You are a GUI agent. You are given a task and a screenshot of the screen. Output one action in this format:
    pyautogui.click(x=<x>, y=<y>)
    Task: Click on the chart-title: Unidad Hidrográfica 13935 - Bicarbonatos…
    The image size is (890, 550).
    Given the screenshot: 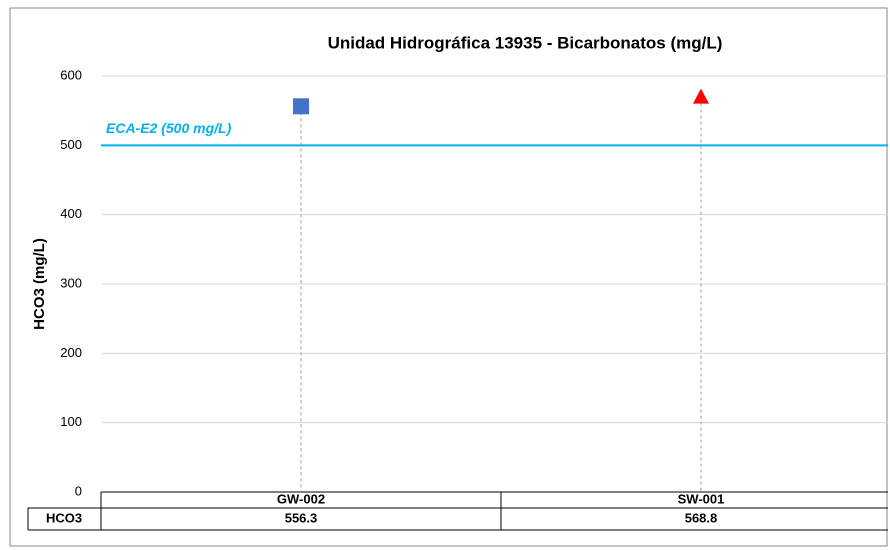 What is the action you would take?
    pyautogui.click(x=525, y=42)
    